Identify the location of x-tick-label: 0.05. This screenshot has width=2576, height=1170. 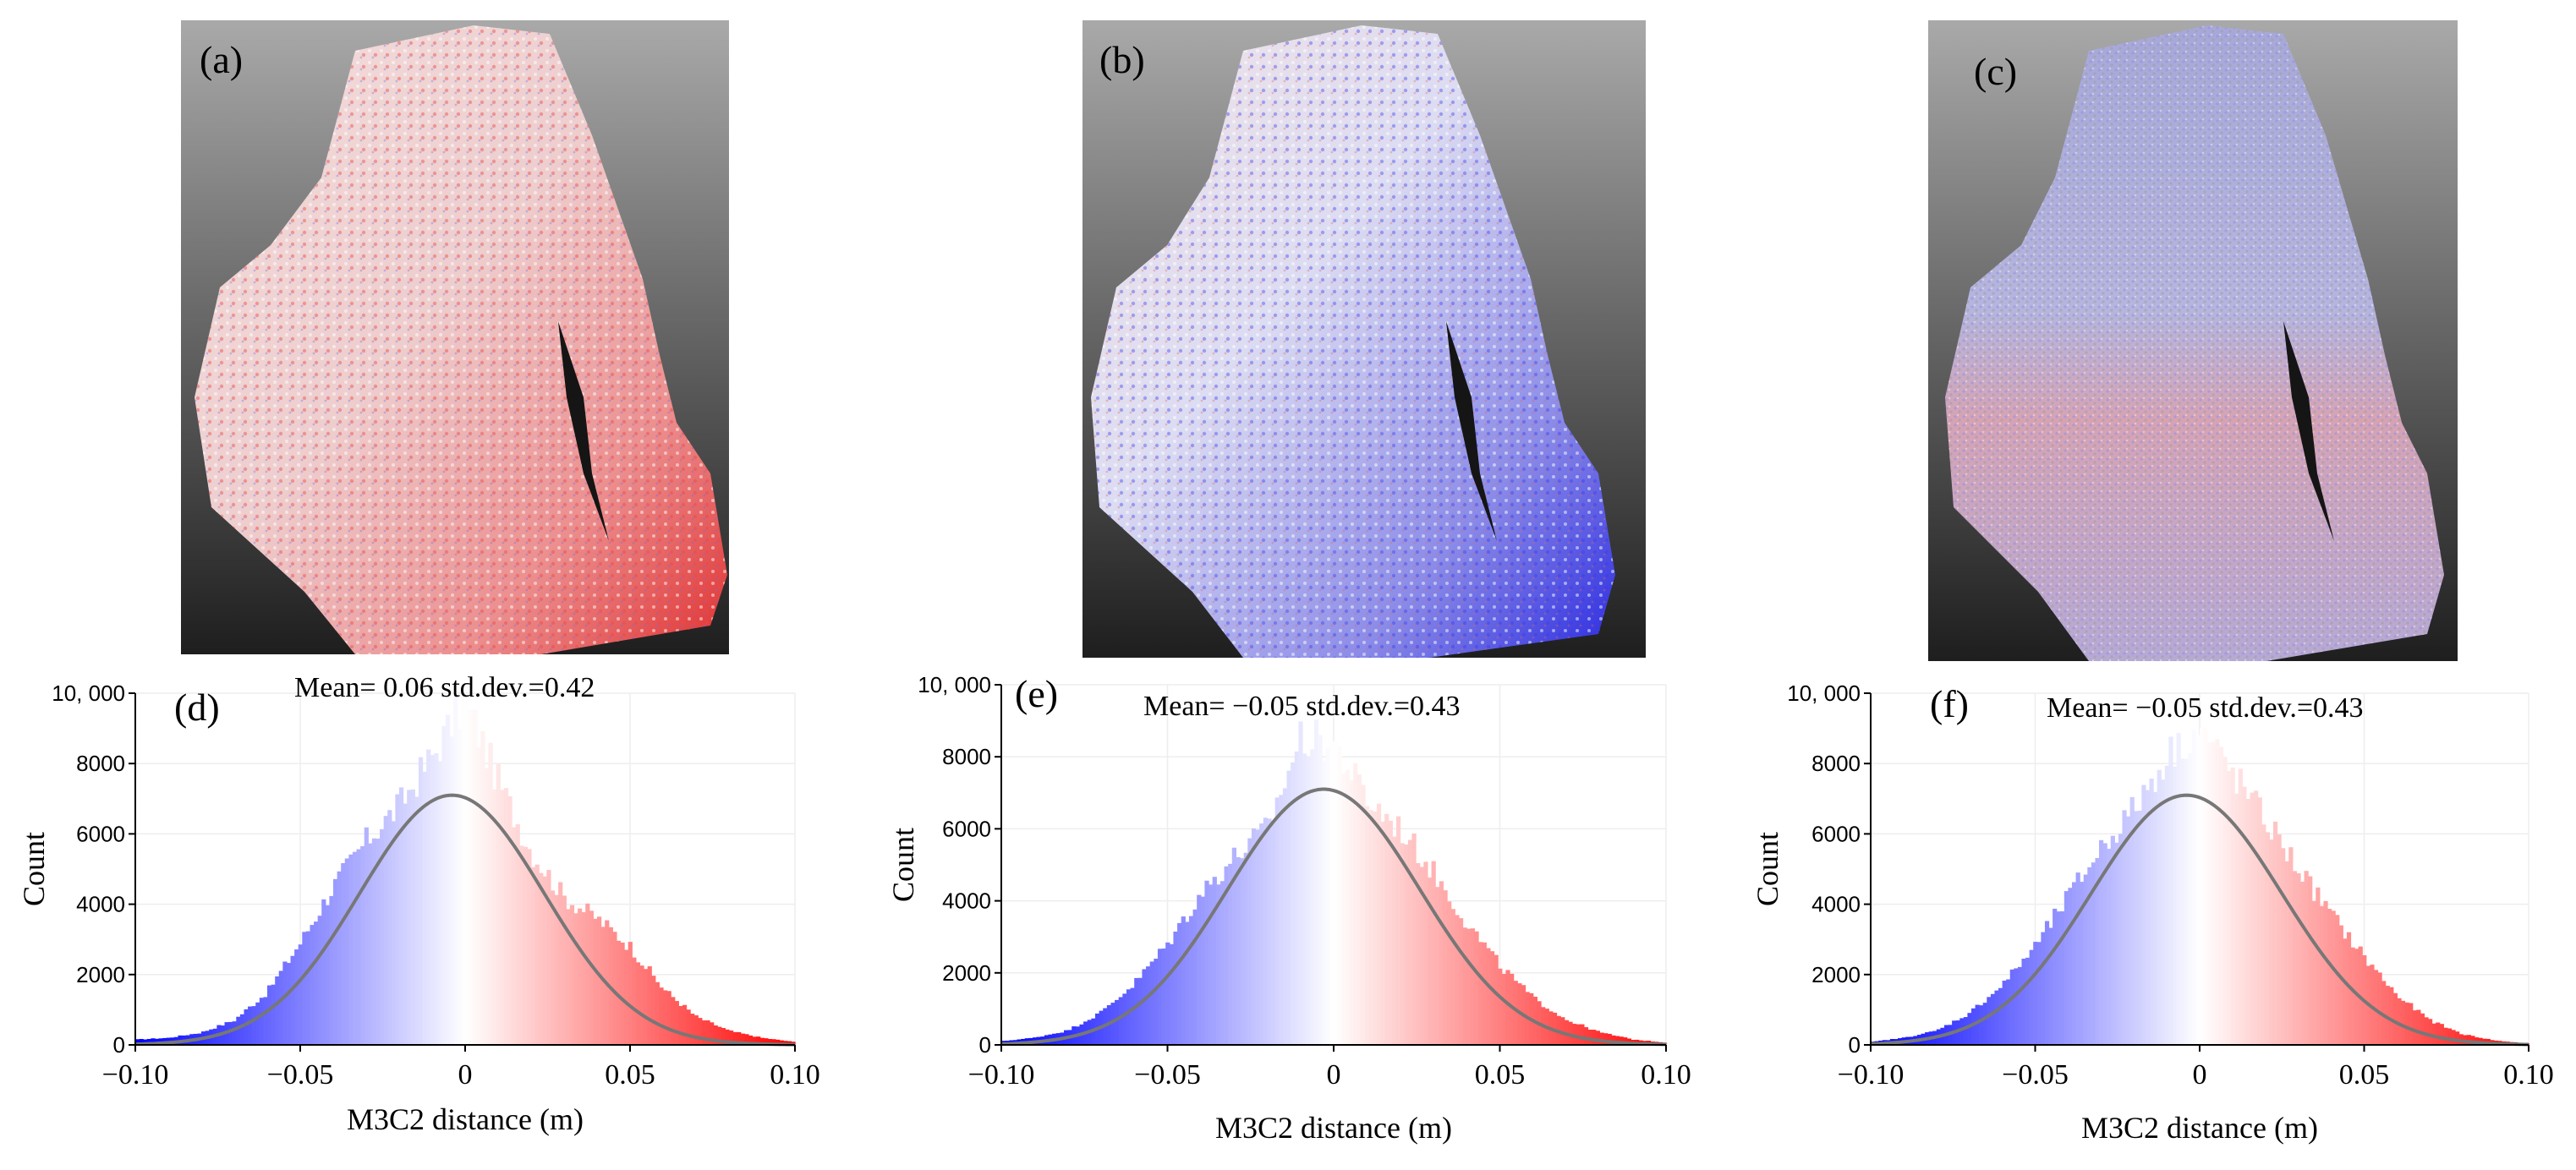
(2364, 1075).